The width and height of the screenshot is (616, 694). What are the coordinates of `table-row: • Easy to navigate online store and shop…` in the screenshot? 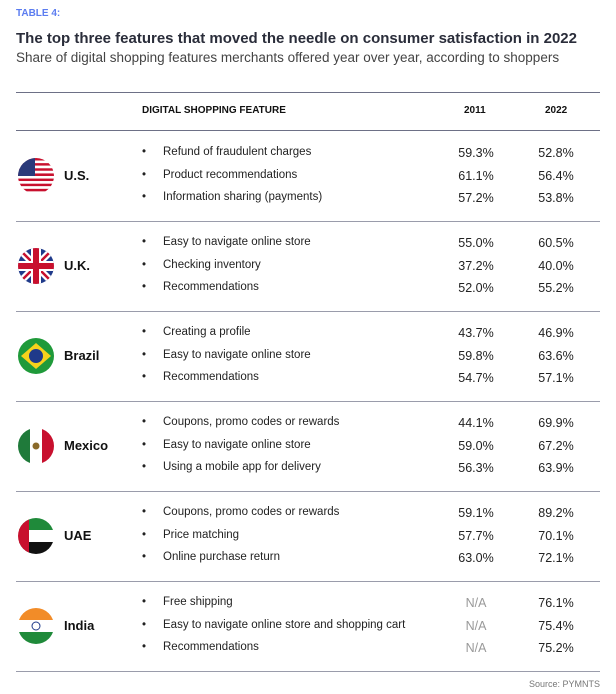 It's located at (308, 629).